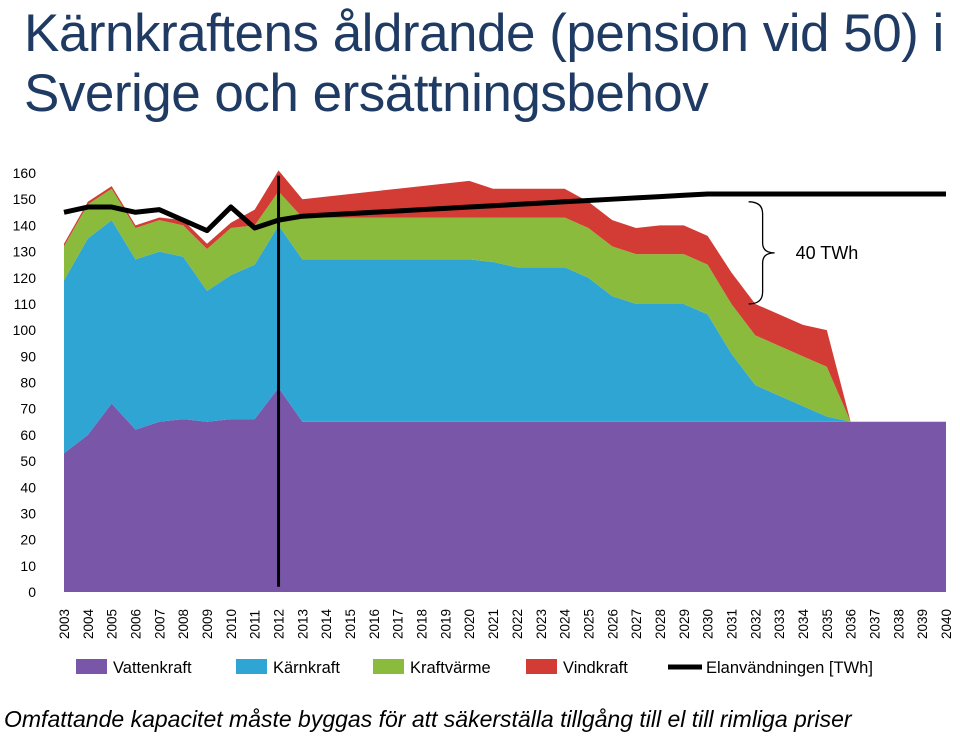  What do you see at coordinates (25, 199) in the screenshot?
I see `y-tick-label: 150` at bounding box center [25, 199].